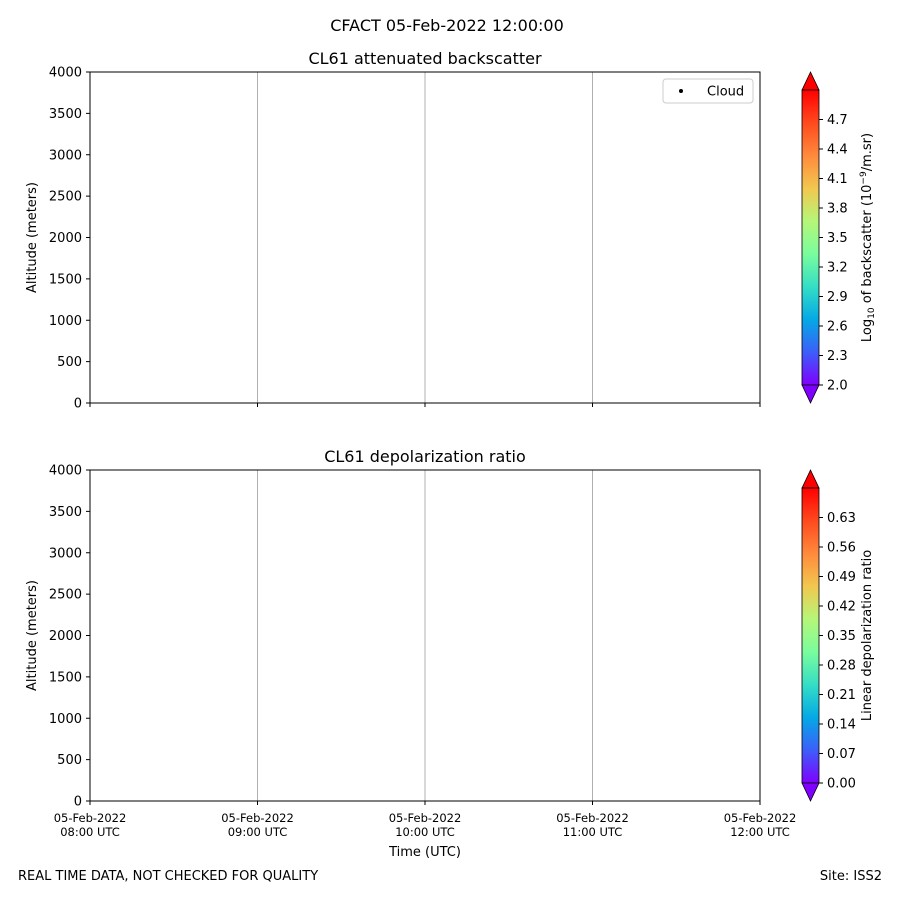  I want to click on legend-label-cloud: Cloud, so click(725, 92).